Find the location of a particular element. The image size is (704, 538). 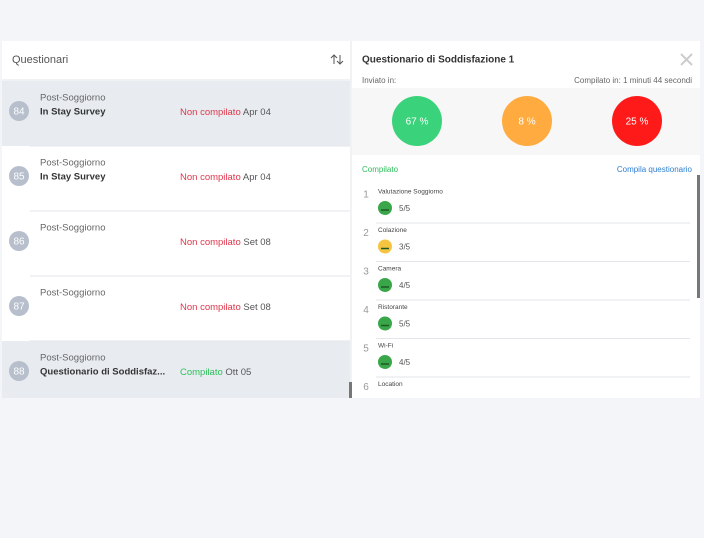

detail-scrollbar is located at coordinates (698, 236).